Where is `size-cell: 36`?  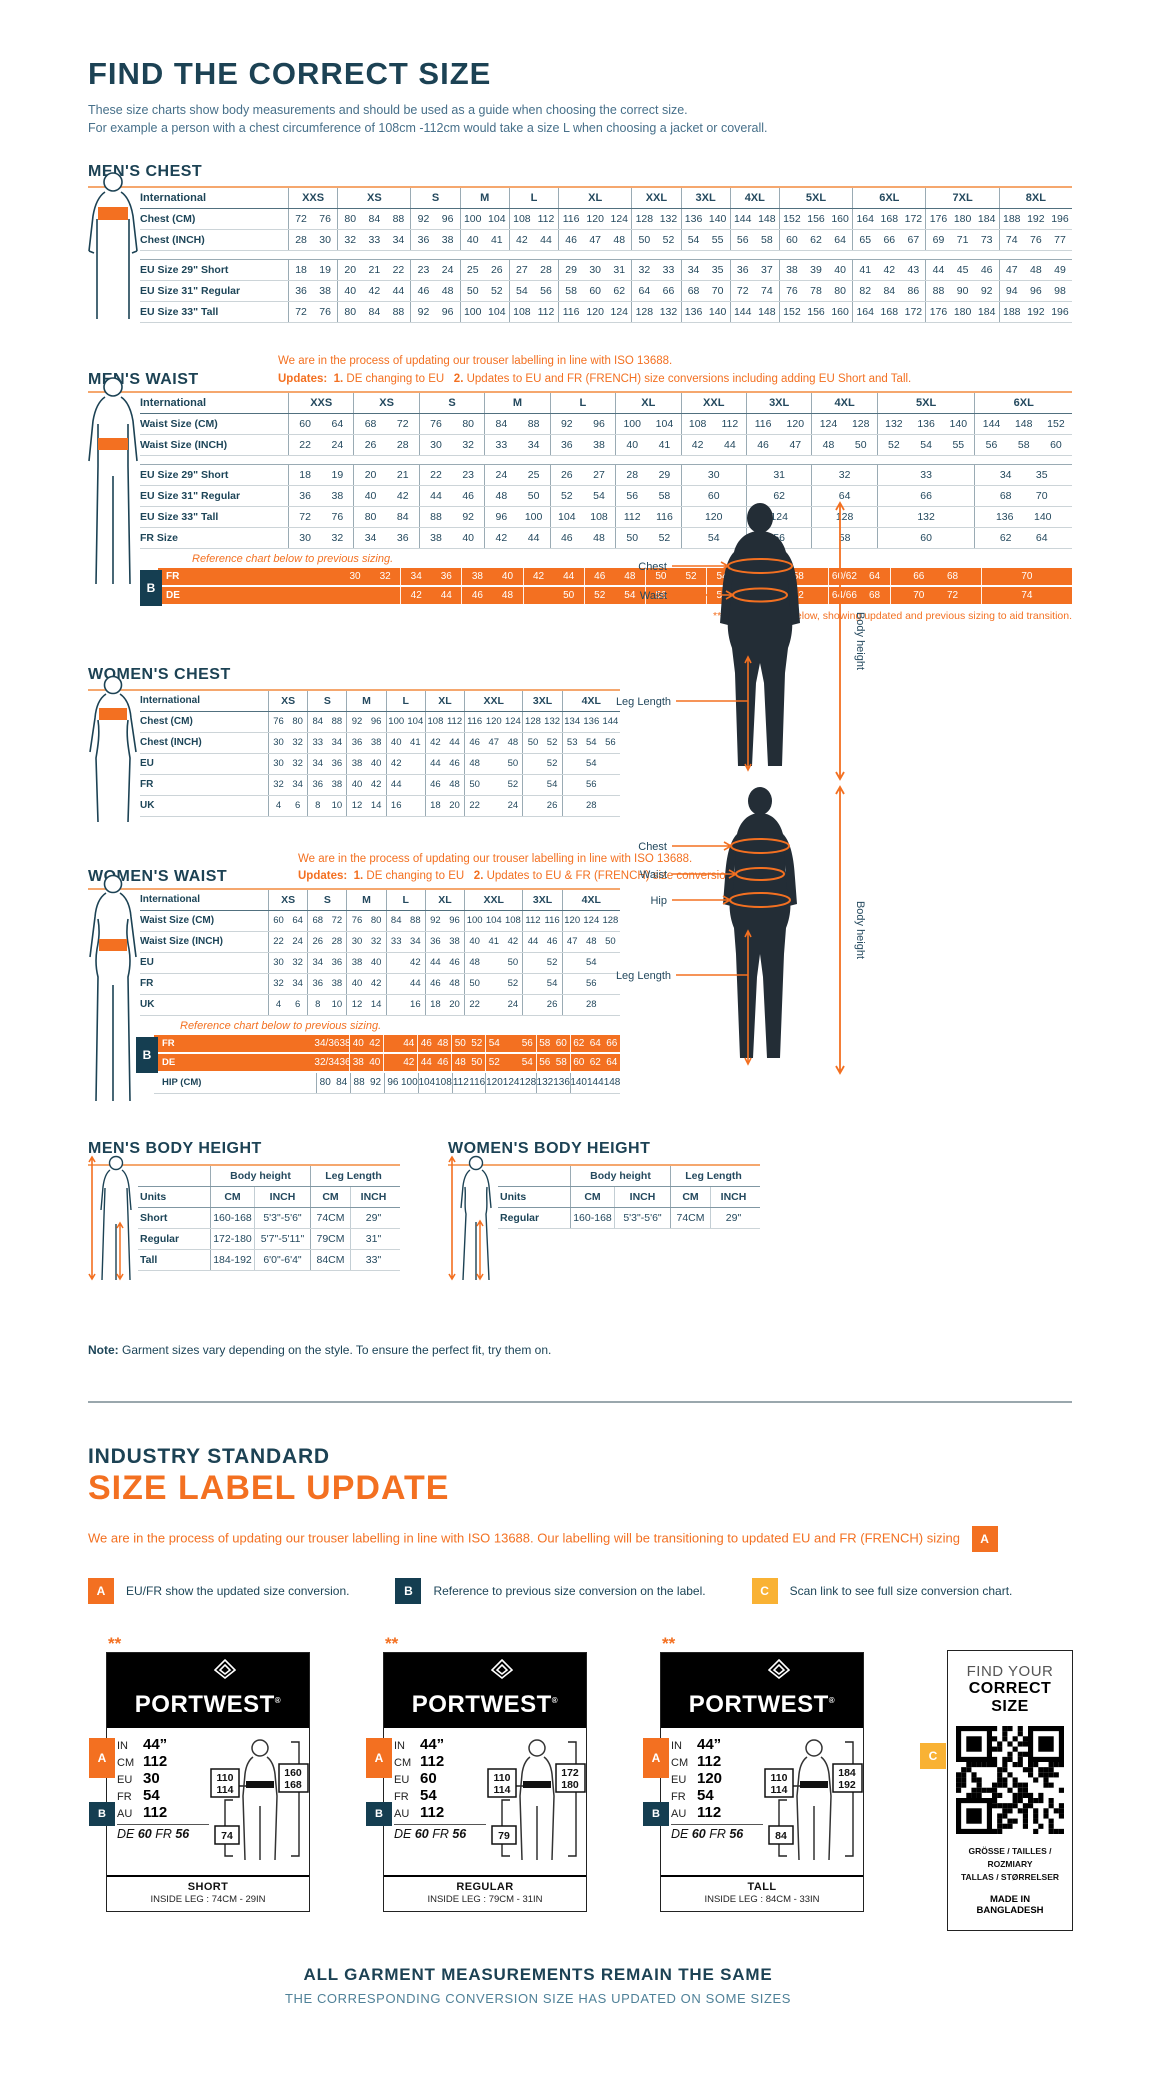
size-cell: 36 is located at coordinates (435, 942).